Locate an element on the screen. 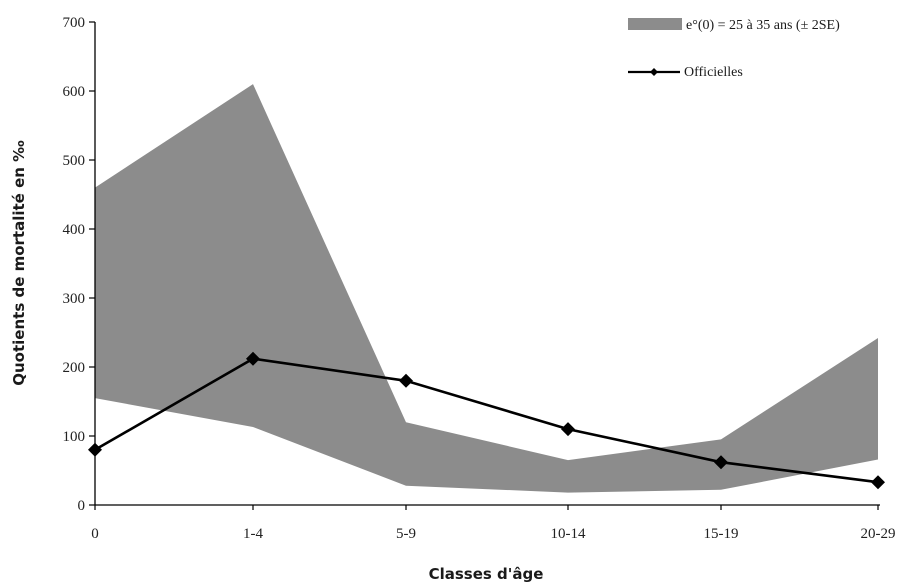  x-ticks-group: 0 1-4 5-9 10-14 15-19 20-29 is located at coordinates (493, 523).